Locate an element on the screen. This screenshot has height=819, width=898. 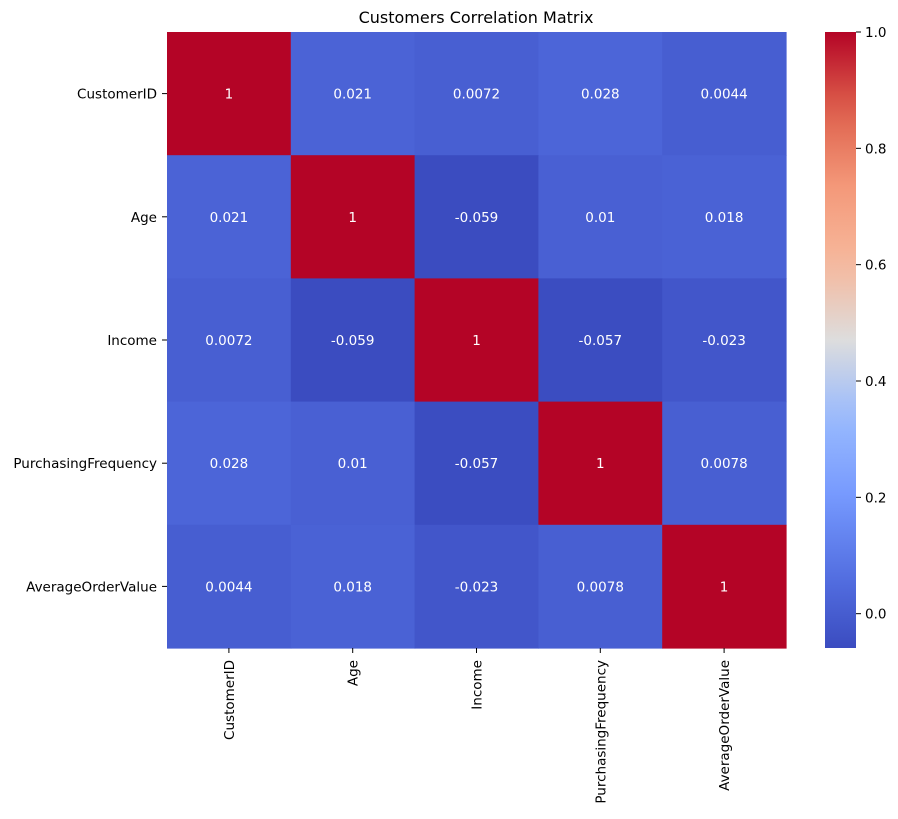
heatmap-cell-r0-c3 is located at coordinates (600, 94).